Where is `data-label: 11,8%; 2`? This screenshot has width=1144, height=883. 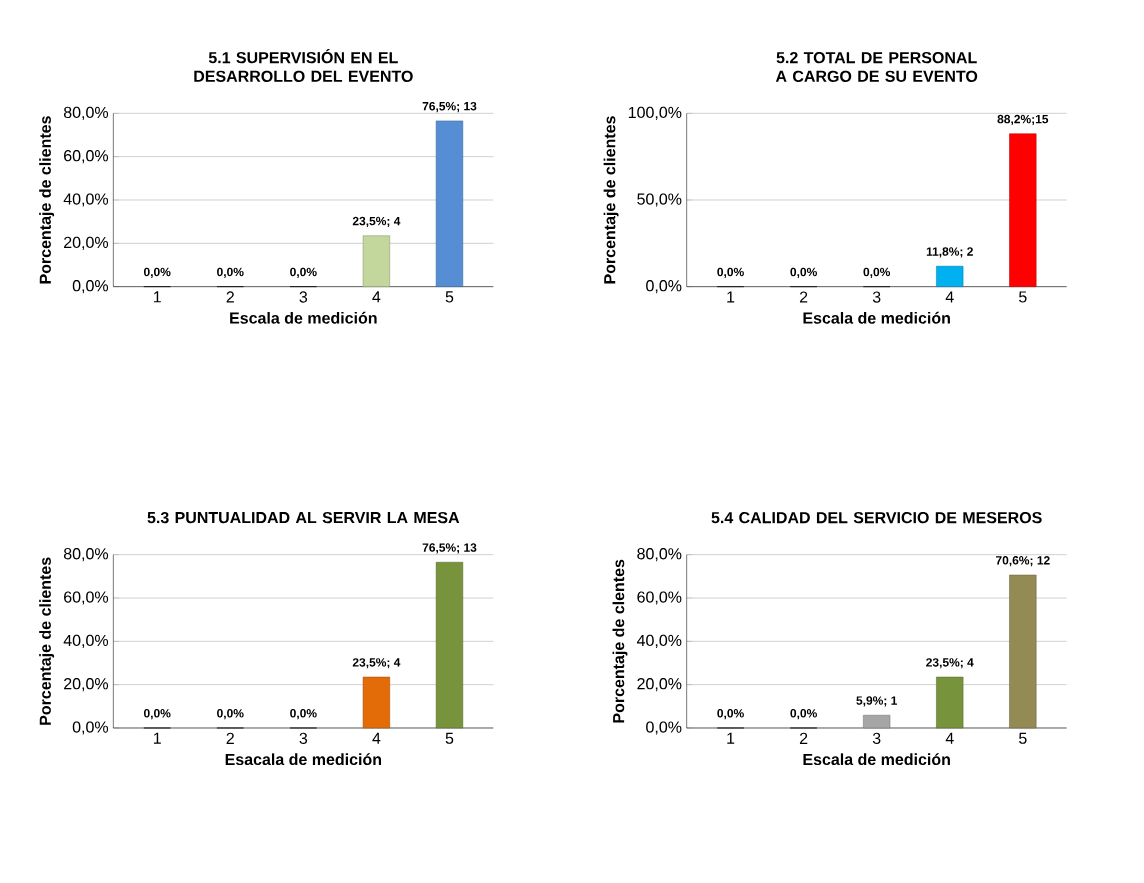 data-label: 11,8%; 2 is located at coordinates (949, 252).